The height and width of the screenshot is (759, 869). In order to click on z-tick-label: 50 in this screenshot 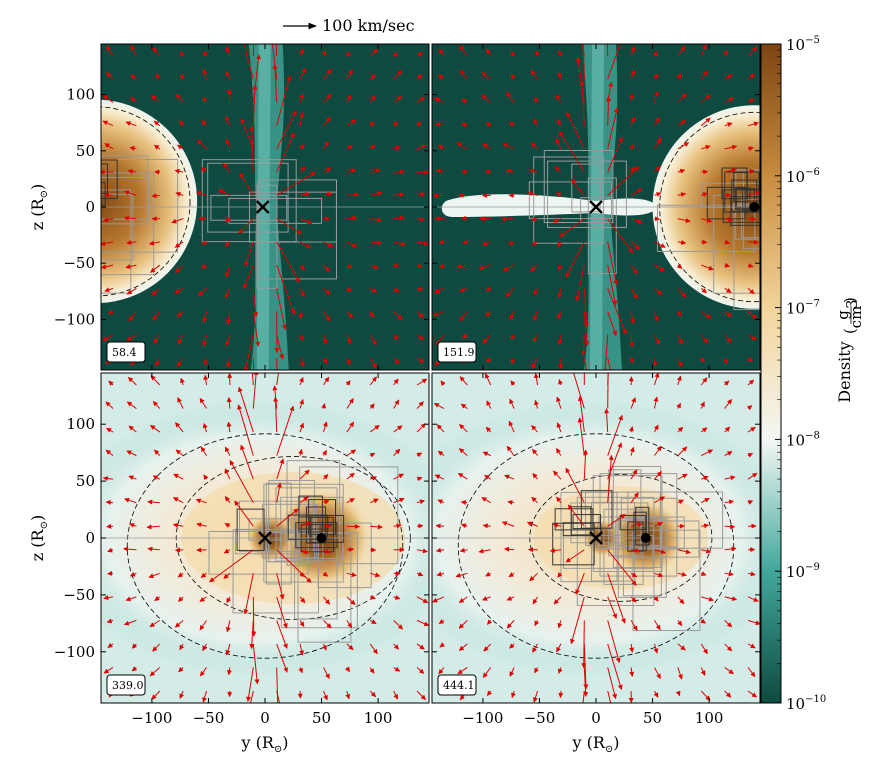, I will do `click(85, 481)`.